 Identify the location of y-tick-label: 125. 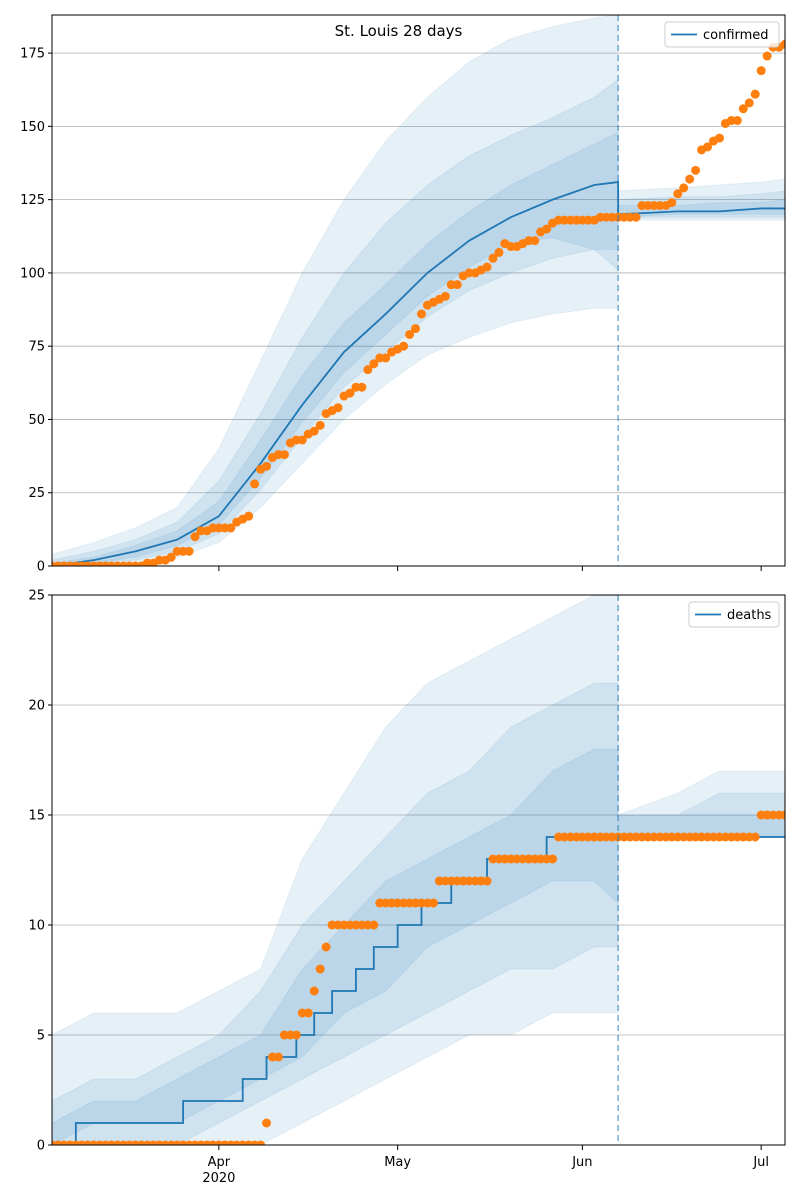
(32, 200).